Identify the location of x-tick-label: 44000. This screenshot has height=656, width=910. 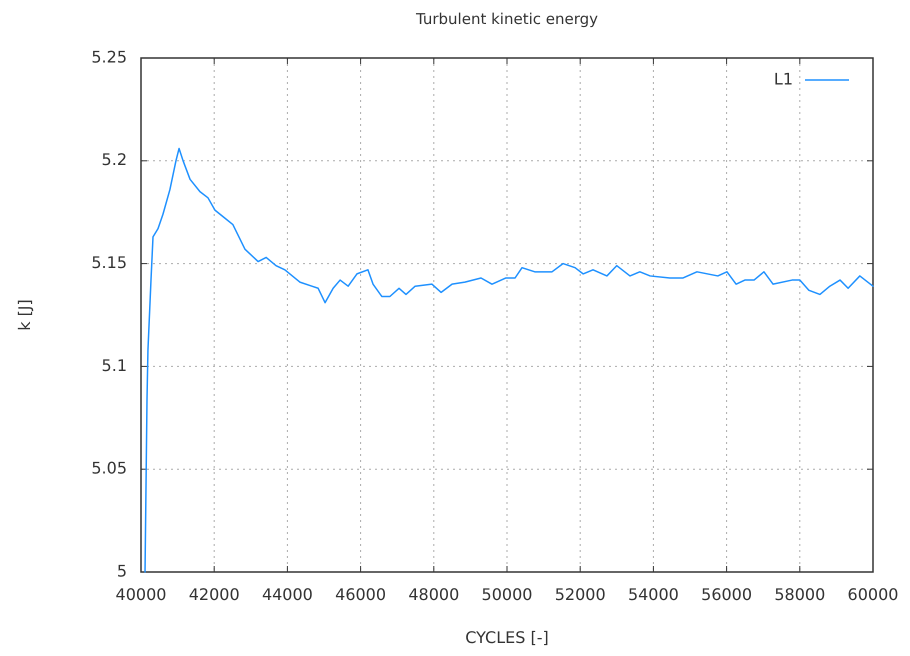
(287, 594).